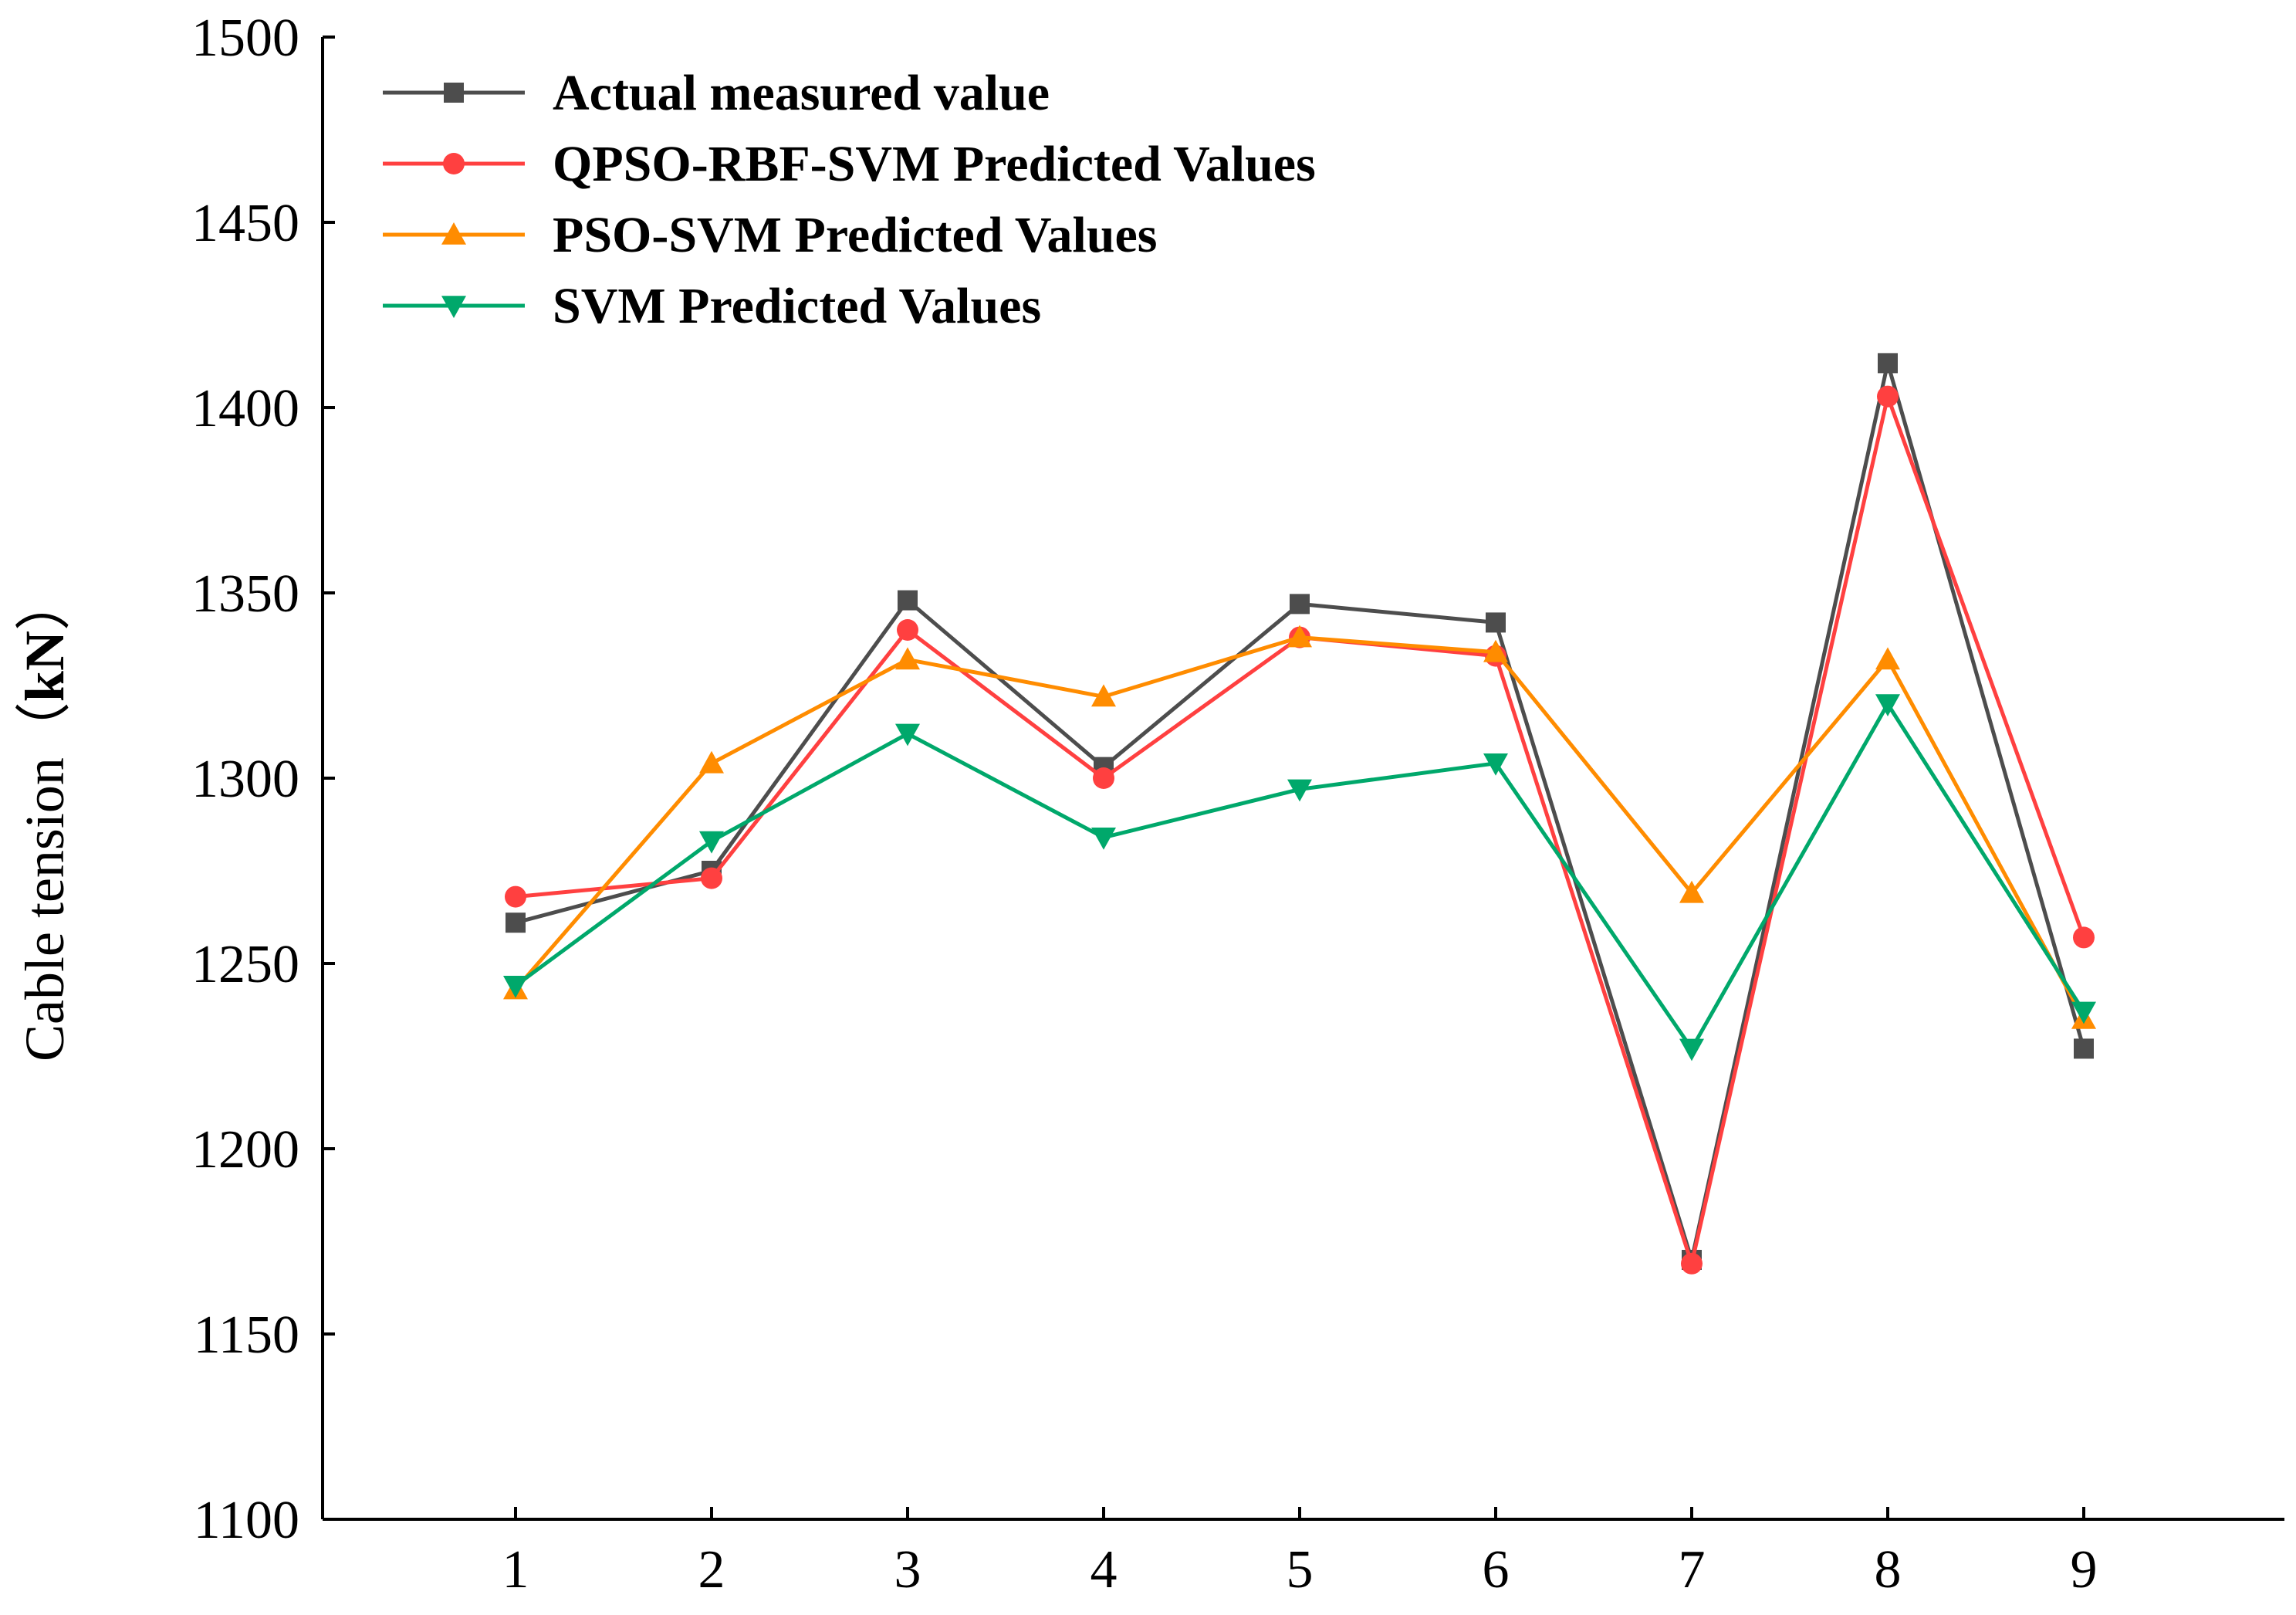 The image size is (2296, 1615). What do you see at coordinates (45, 729) in the screenshot?
I see `y-axis-title-open-paren: （` at bounding box center [45, 729].